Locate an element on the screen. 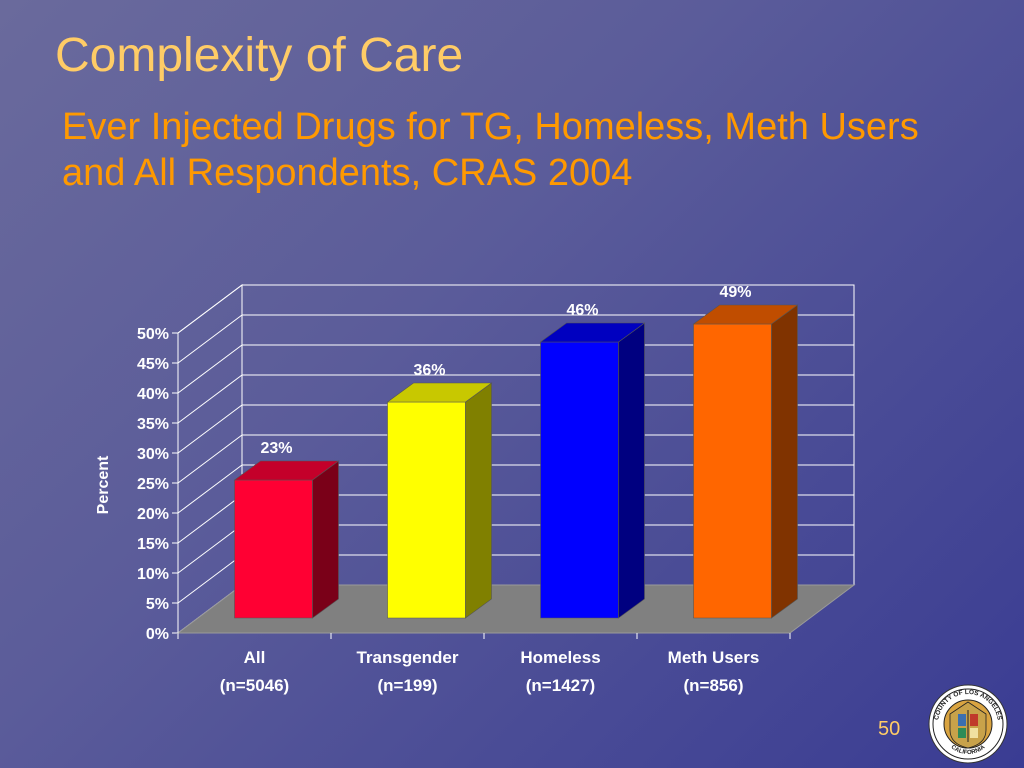 The image size is (1024, 768). bar-all is located at coordinates (286, 539).